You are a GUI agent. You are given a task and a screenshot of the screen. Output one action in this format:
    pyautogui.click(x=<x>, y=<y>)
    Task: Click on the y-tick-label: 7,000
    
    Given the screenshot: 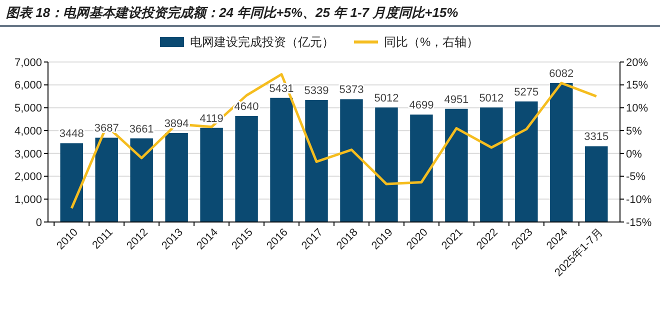 What is the action you would take?
    pyautogui.click(x=28, y=62)
    